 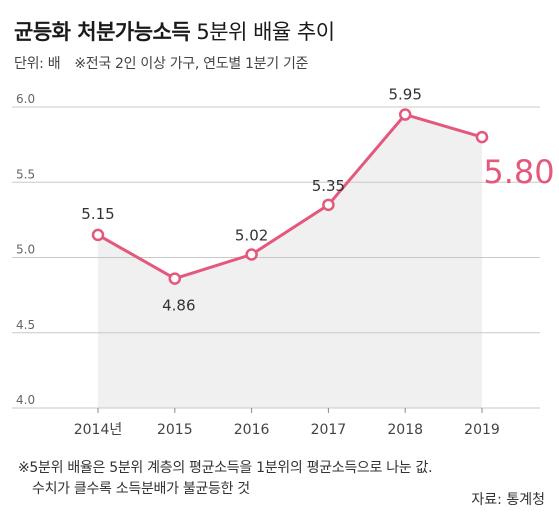 What do you see at coordinates (141, 489) in the screenshot?
I see `footnote-line-2: 수치가 클수록 소득분배가 불균등한 것` at bounding box center [141, 489].